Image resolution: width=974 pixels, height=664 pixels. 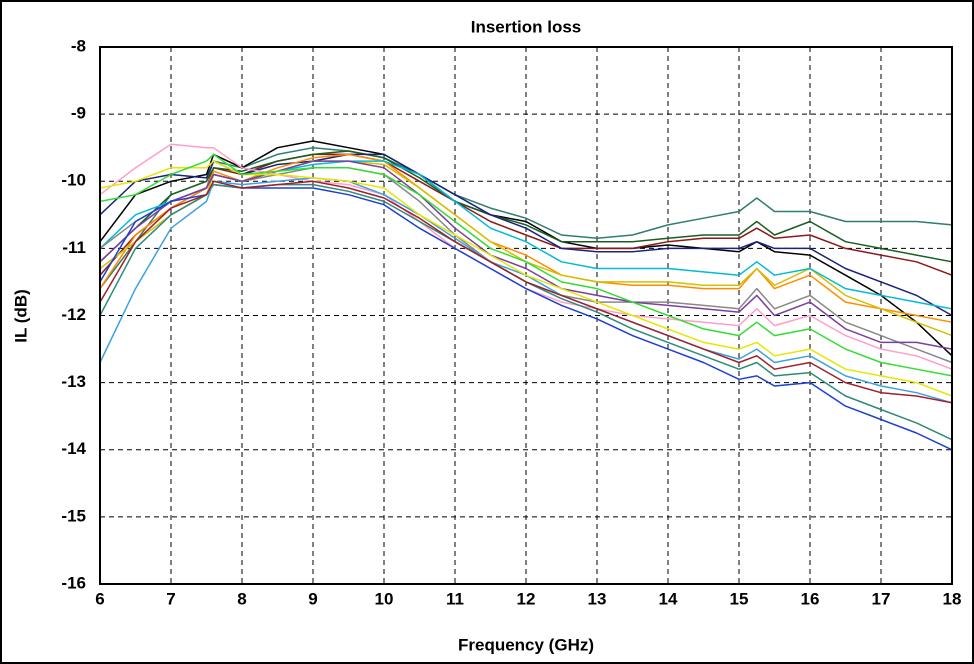 I want to click on x-tick-label: 17, so click(x=881, y=598).